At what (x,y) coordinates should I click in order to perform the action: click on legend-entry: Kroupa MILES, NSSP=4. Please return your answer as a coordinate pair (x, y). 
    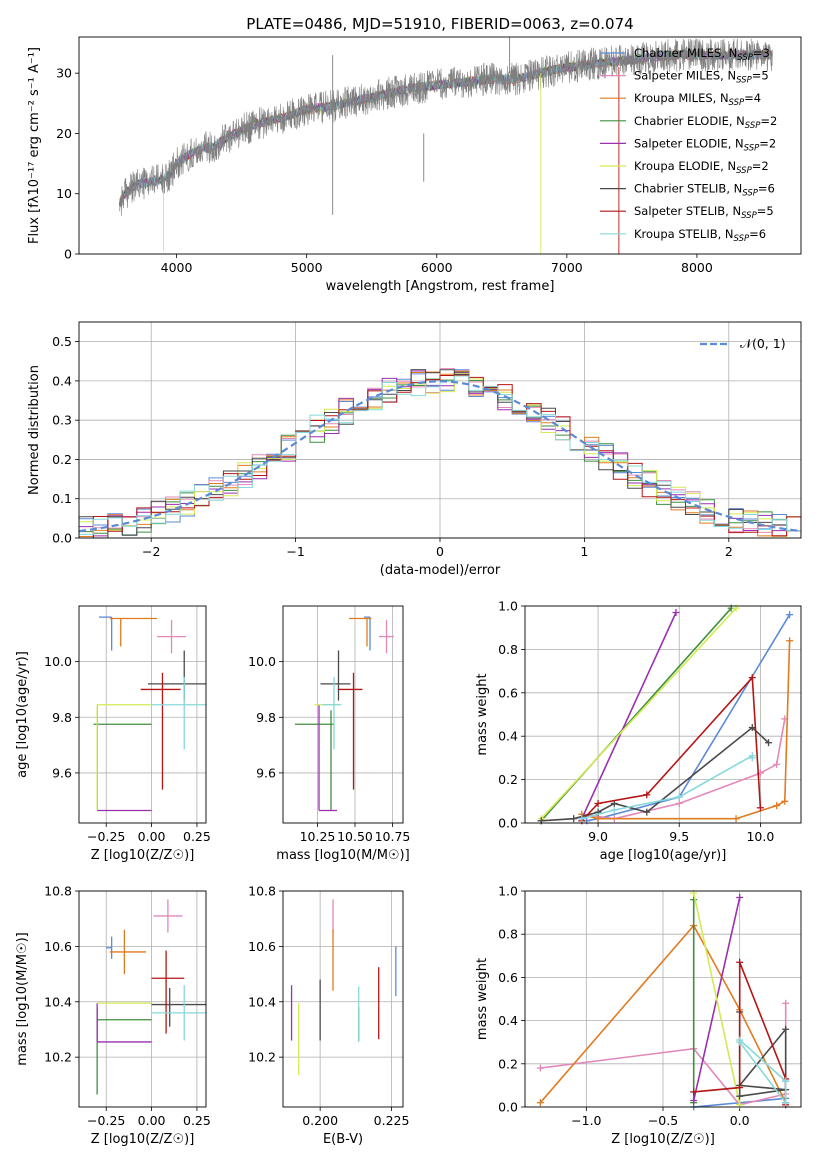
    Looking at the image, I should click on (697, 99).